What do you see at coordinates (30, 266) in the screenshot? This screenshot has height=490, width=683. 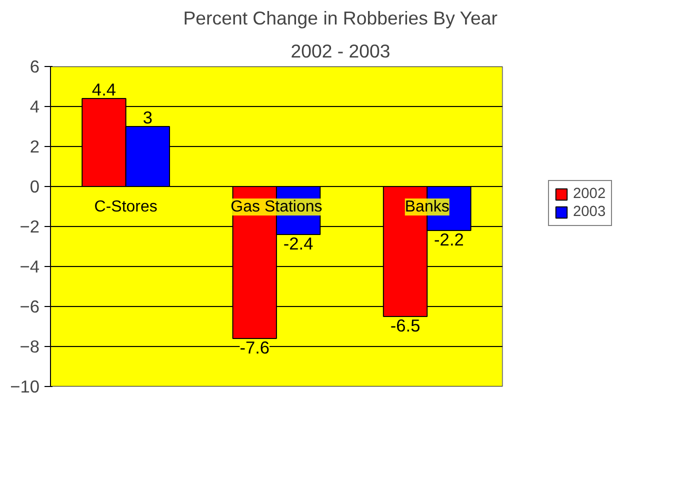 I see `y-tick-label: −4` at bounding box center [30, 266].